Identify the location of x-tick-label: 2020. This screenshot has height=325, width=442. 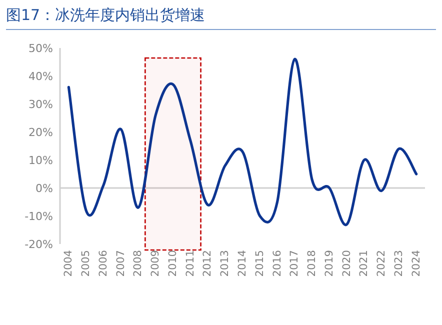
(346, 263).